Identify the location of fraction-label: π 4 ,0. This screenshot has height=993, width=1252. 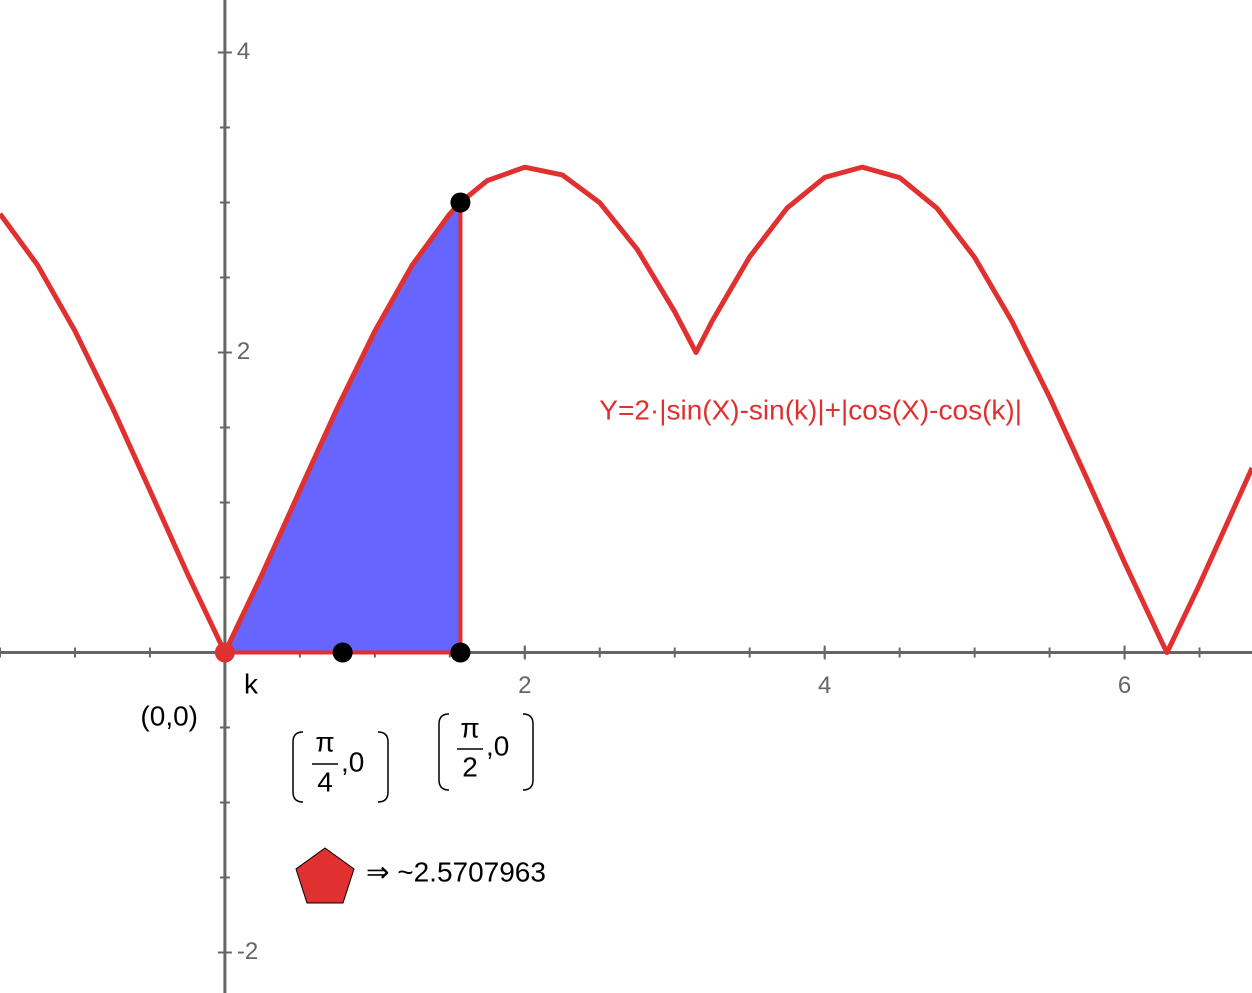
(340, 764).